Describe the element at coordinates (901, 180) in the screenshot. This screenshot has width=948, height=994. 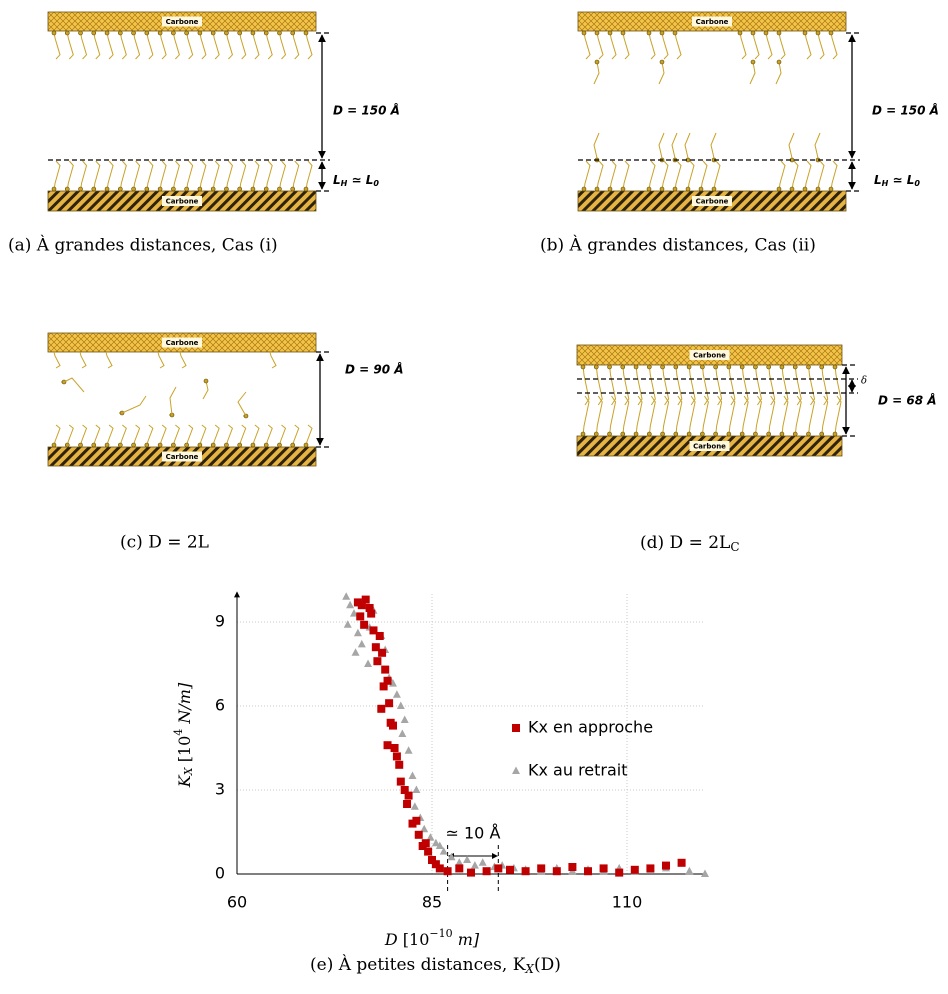
I see `label-part: ≃ L` at that location.